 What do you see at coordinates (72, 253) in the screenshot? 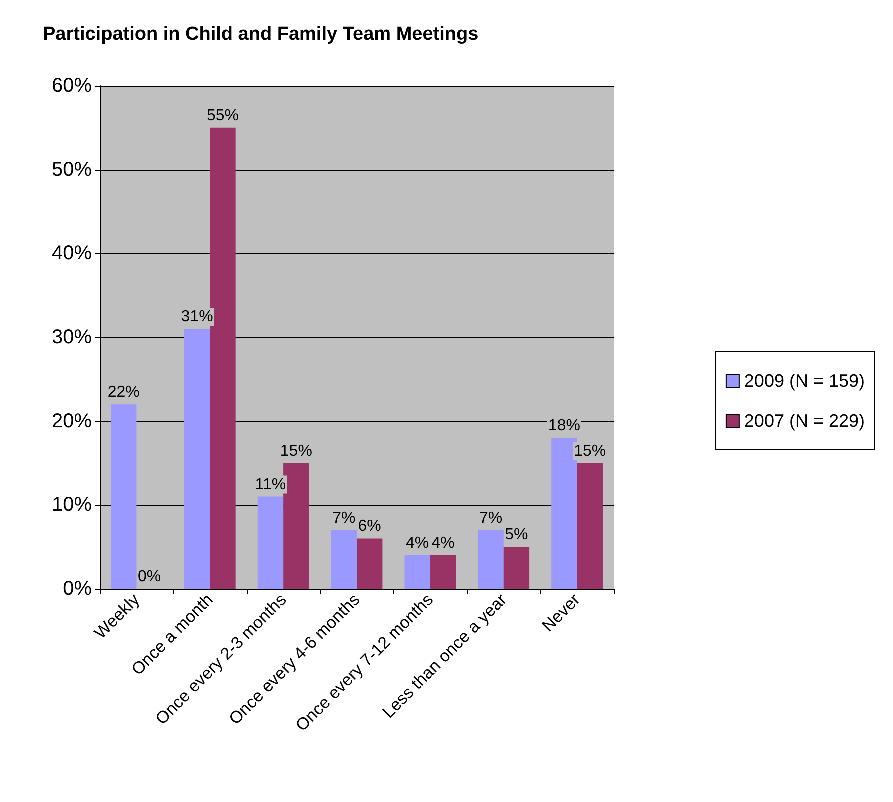
I see `y-tick-label: 40%` at bounding box center [72, 253].